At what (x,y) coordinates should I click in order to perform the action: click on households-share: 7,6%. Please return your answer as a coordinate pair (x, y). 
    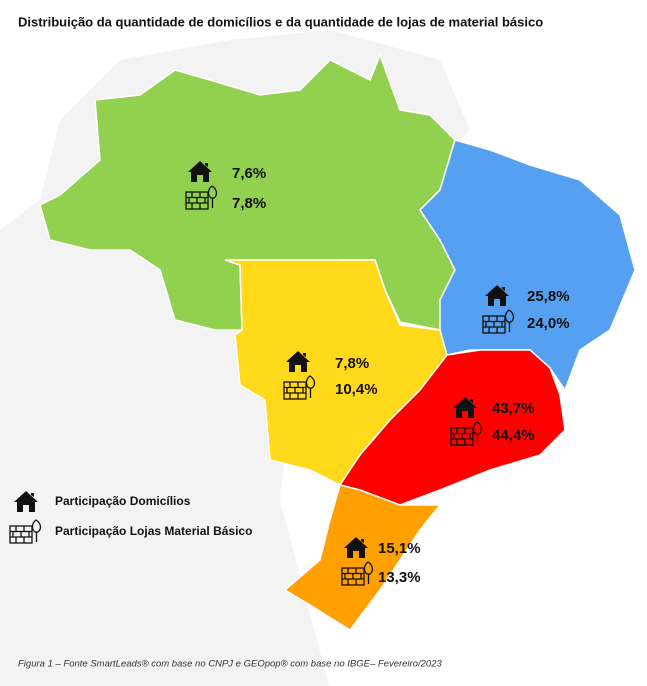
    Looking at the image, I should click on (249, 173).